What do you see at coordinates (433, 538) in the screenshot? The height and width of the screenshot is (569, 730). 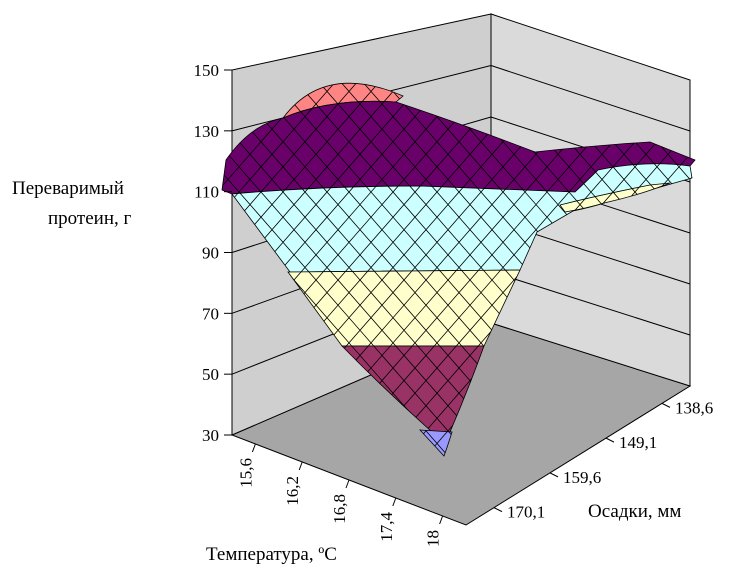 I see `x-tick-label: 18` at bounding box center [433, 538].